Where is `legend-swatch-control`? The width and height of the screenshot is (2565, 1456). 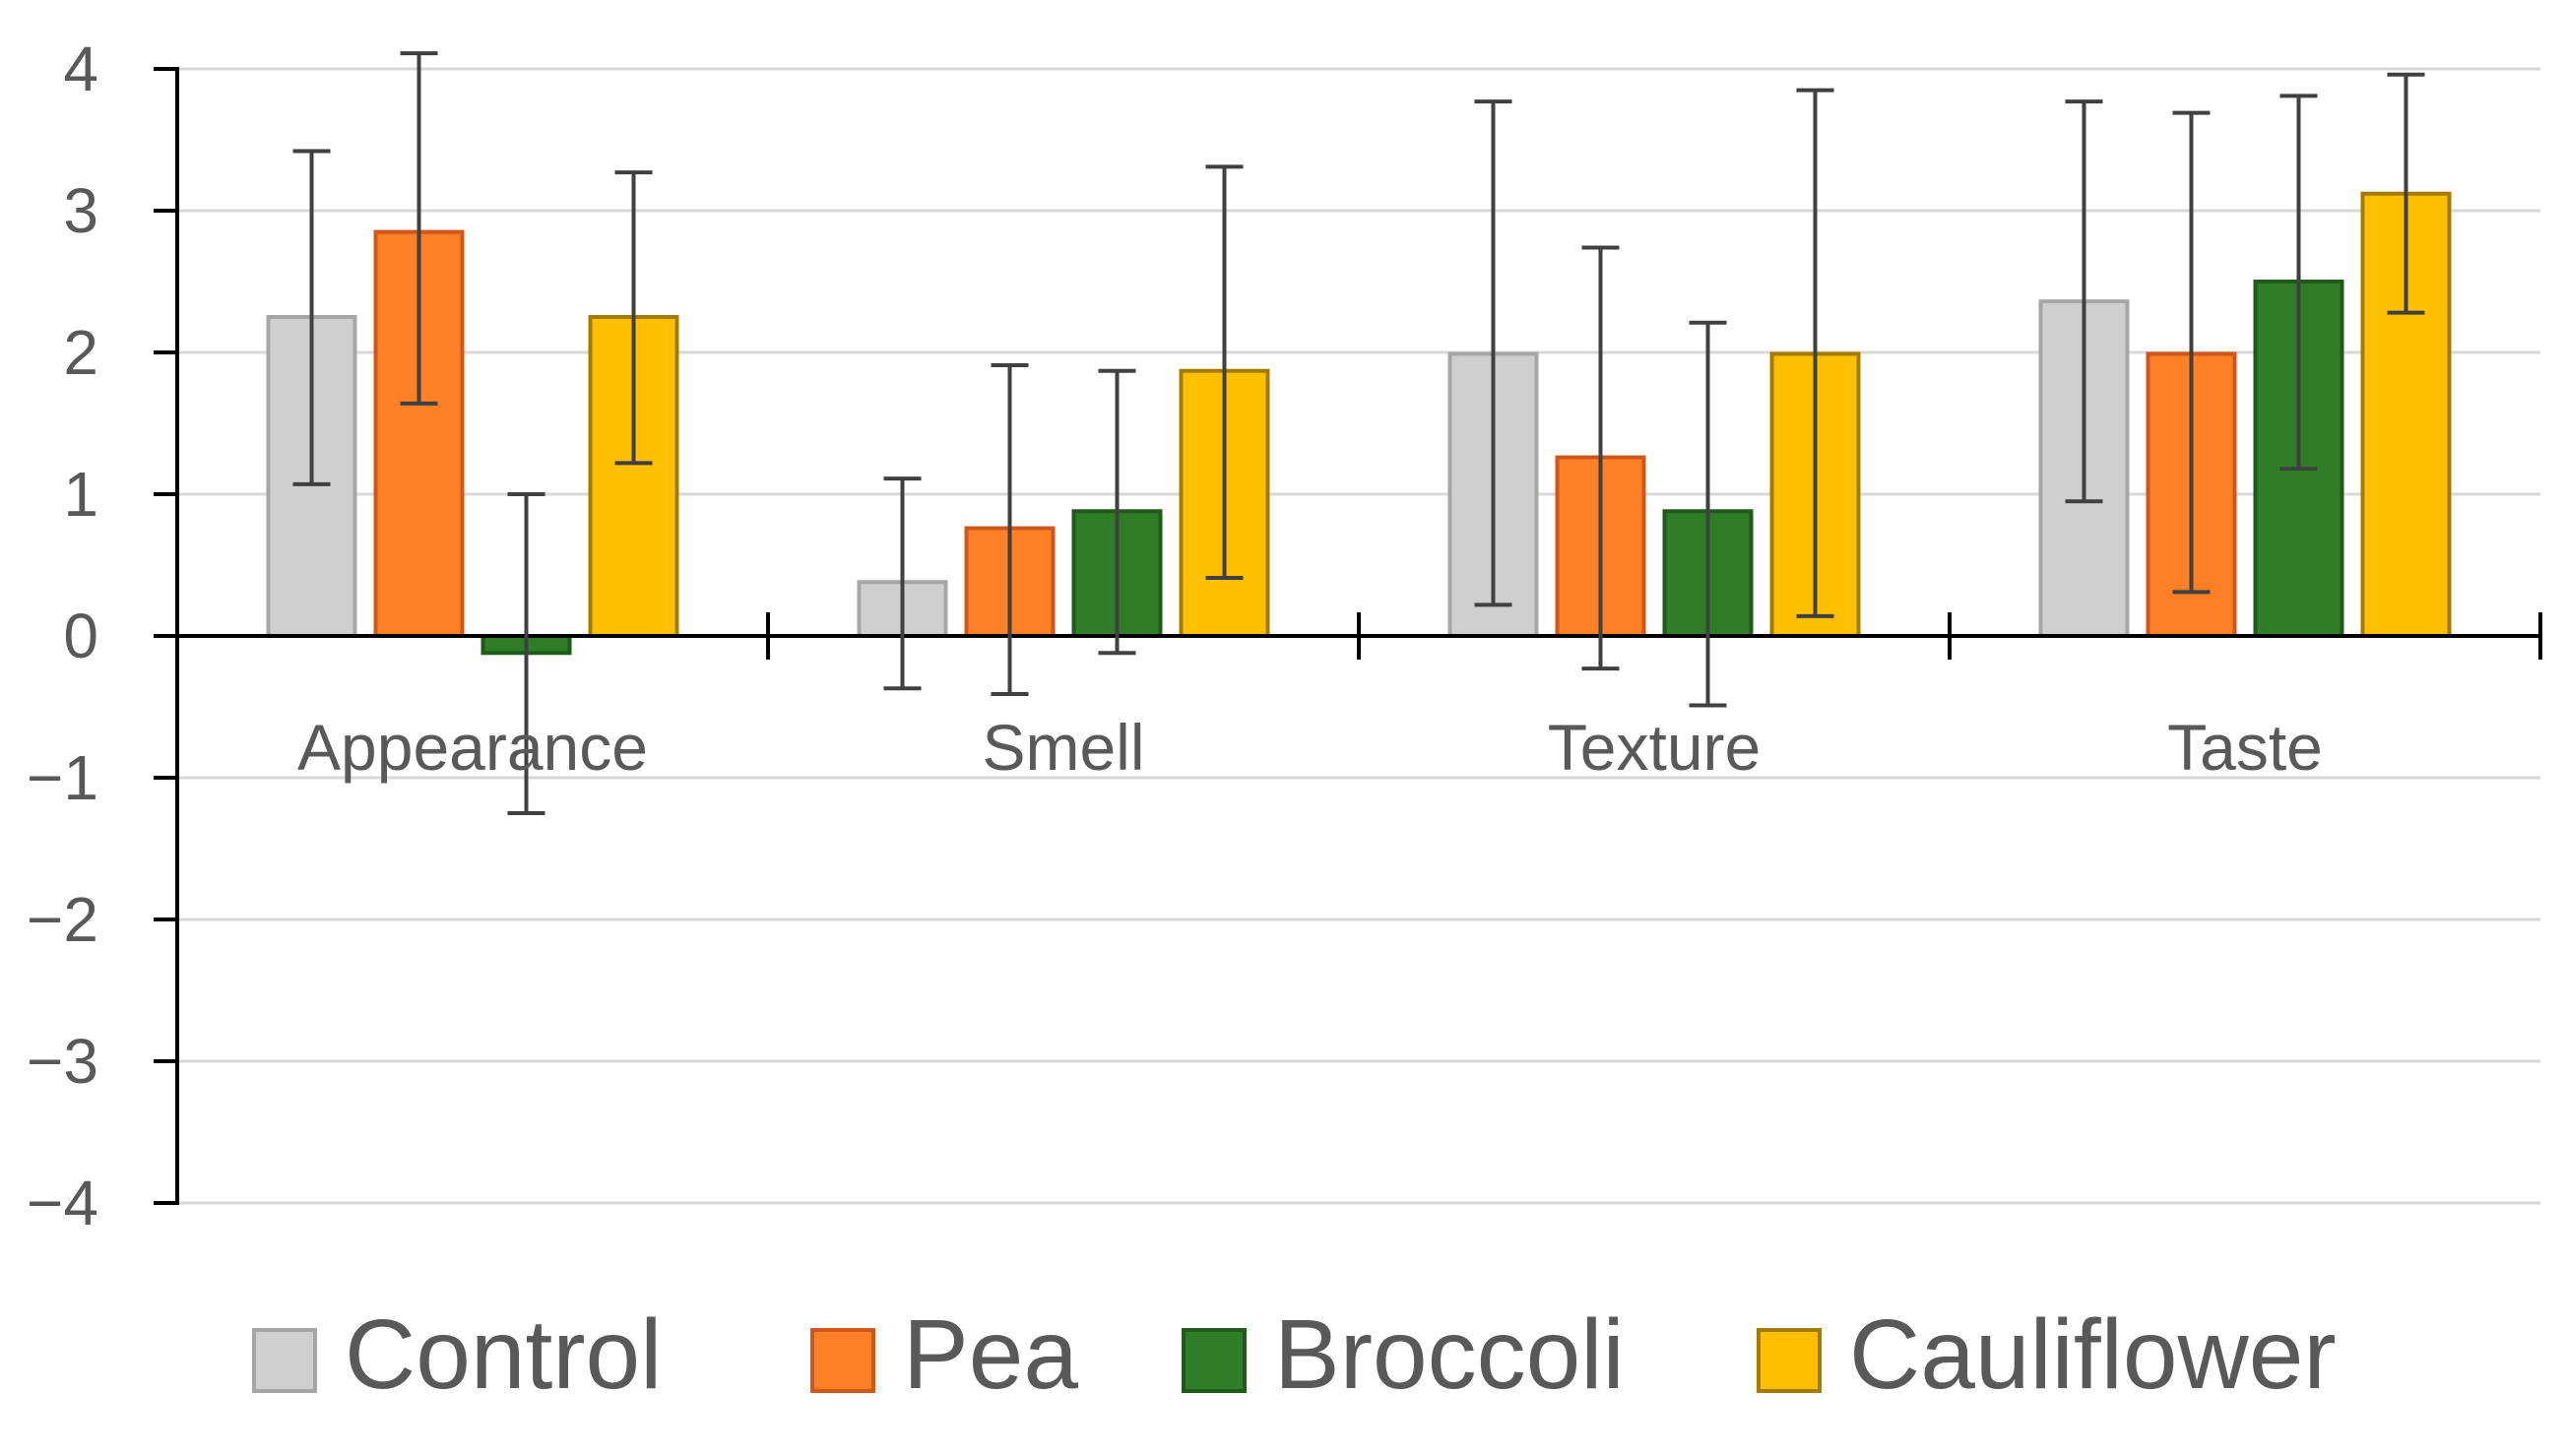
legend-swatch-control is located at coordinates (284, 1360).